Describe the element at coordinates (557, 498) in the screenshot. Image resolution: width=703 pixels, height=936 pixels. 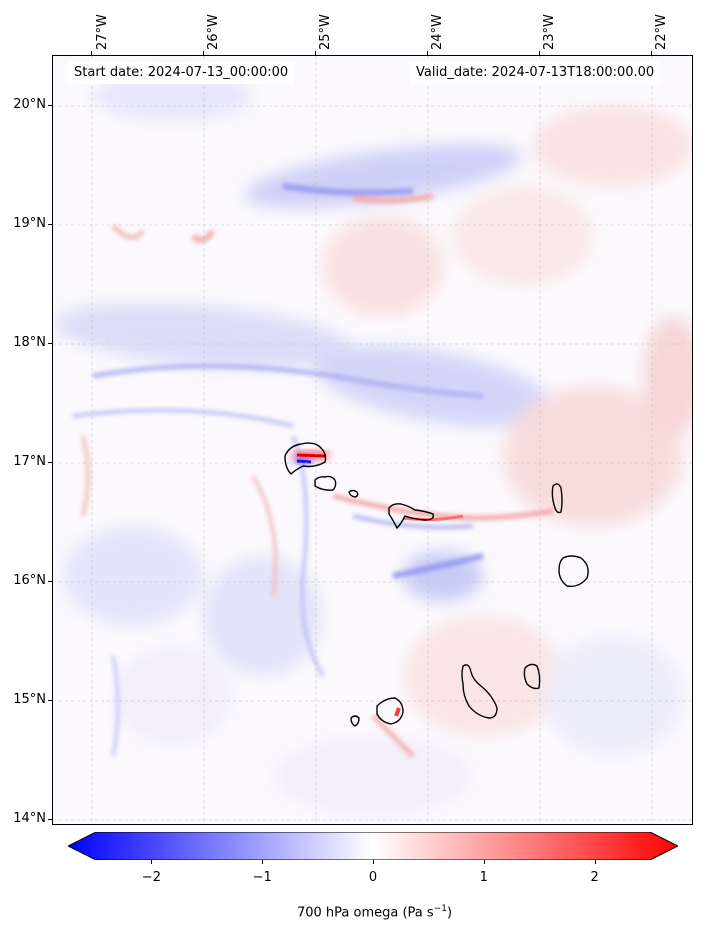
I see `island-sal` at that location.